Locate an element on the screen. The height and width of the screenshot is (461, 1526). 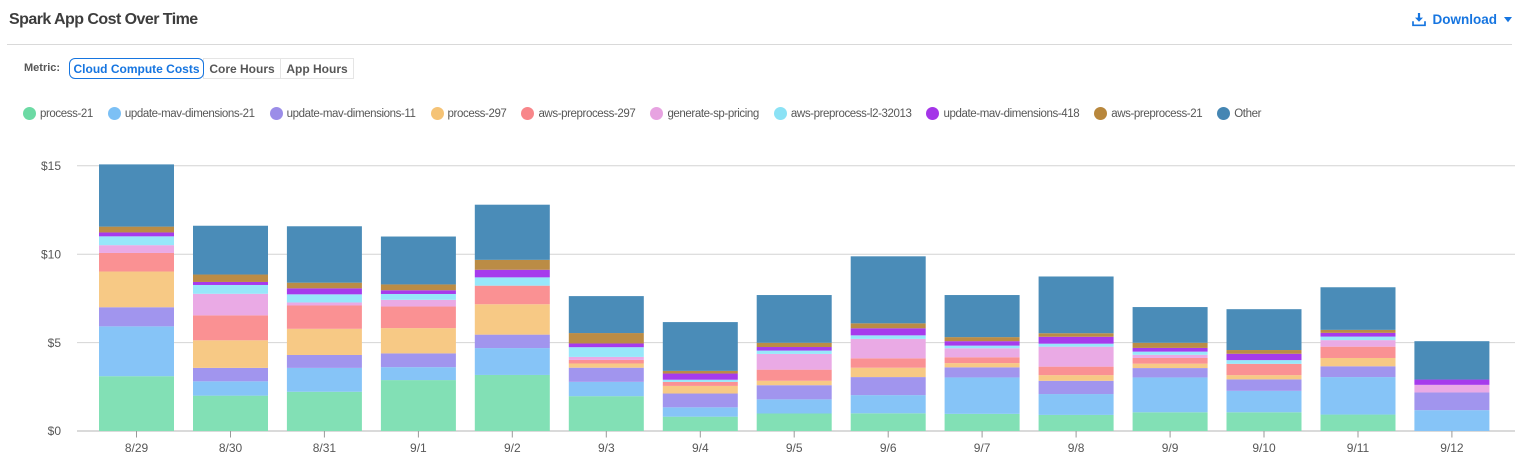
svg-text: 8/29 is located at coordinates (137, 448).